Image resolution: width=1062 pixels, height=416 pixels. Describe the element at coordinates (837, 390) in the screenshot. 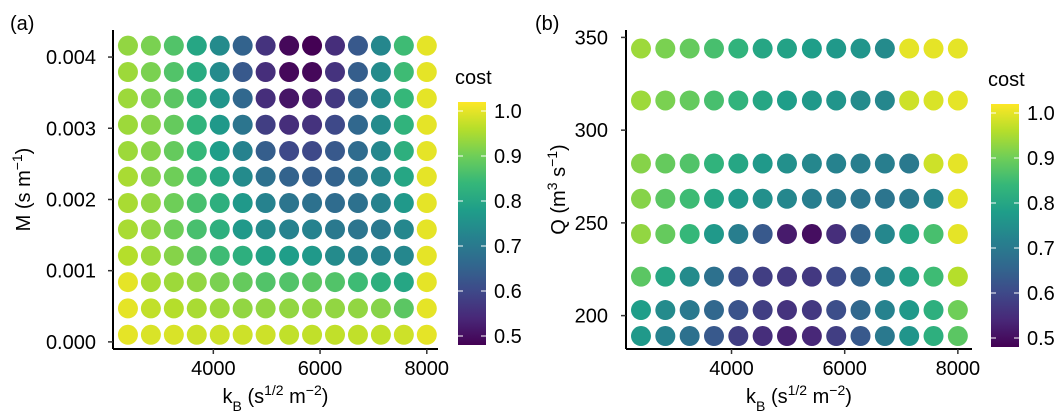

I see `label-part: −2` at that location.